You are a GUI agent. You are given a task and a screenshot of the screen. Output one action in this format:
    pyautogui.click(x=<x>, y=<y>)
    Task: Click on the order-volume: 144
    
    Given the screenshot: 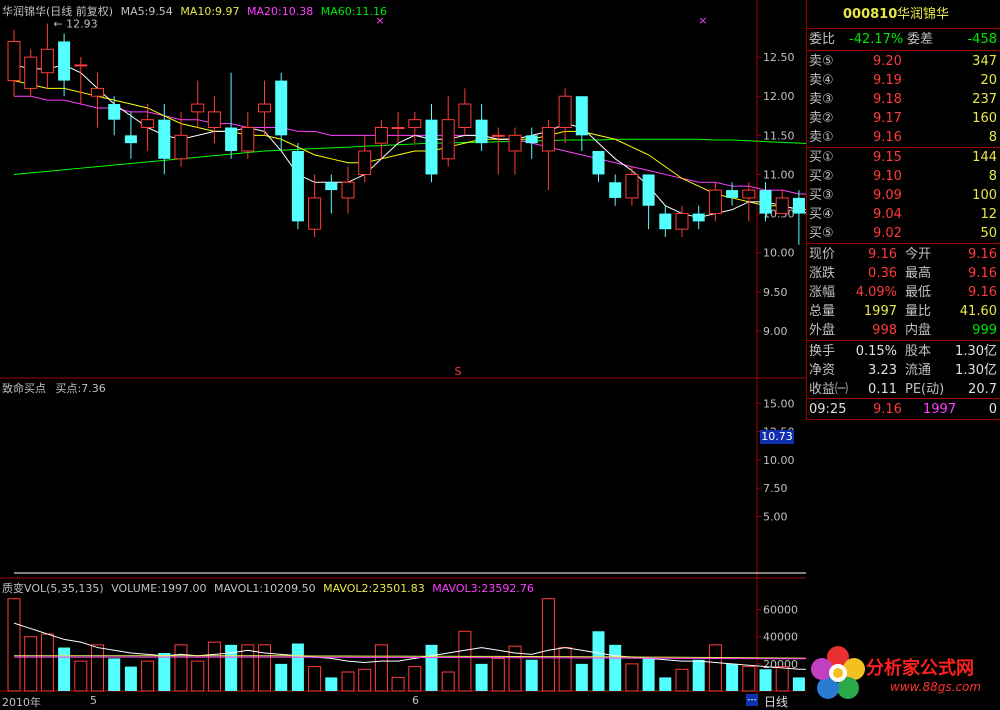 What is the action you would take?
    pyautogui.click(x=984, y=157)
    